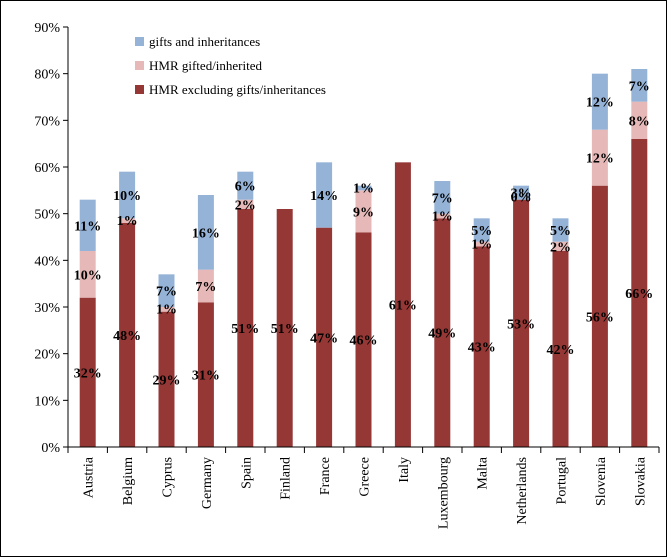  Describe the element at coordinates (47, 215) in the screenshot. I see `y-tick-label: 50%` at that location.